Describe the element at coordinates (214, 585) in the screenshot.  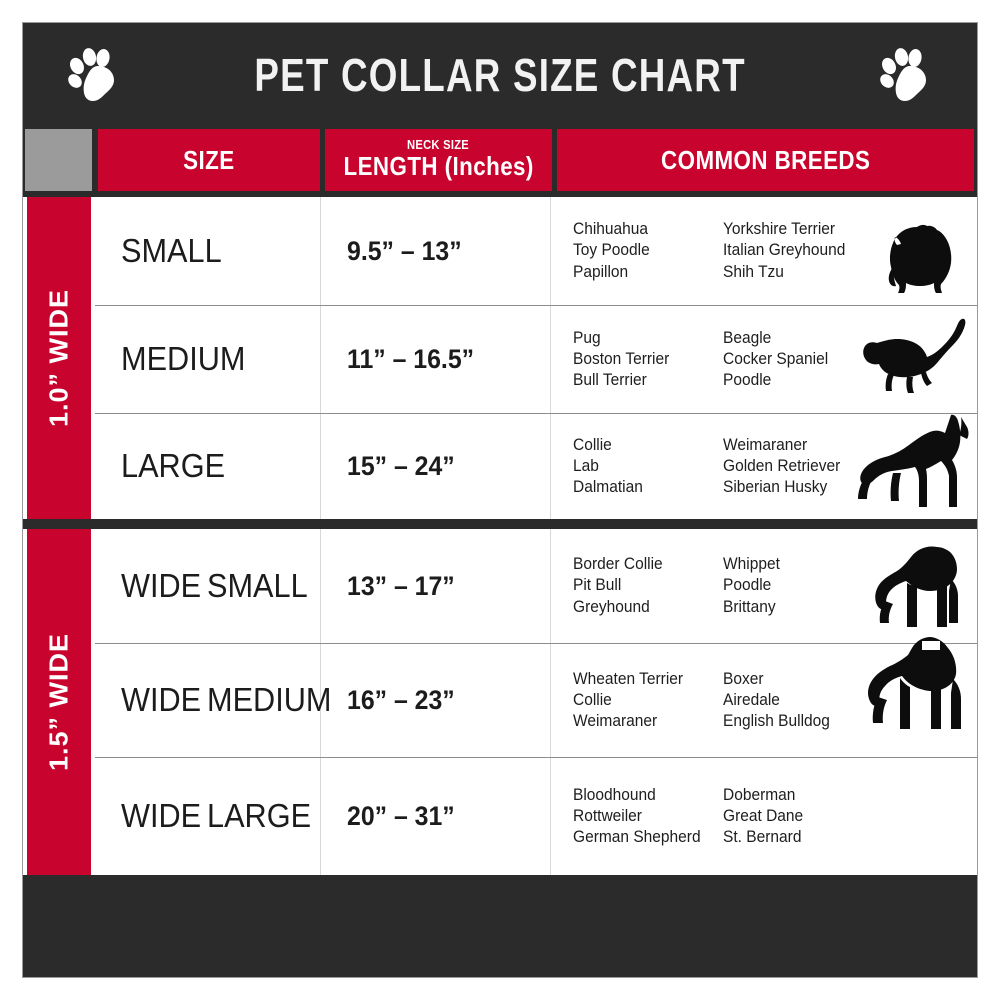
I see `cell-size: WIDE SMALL` at that location.